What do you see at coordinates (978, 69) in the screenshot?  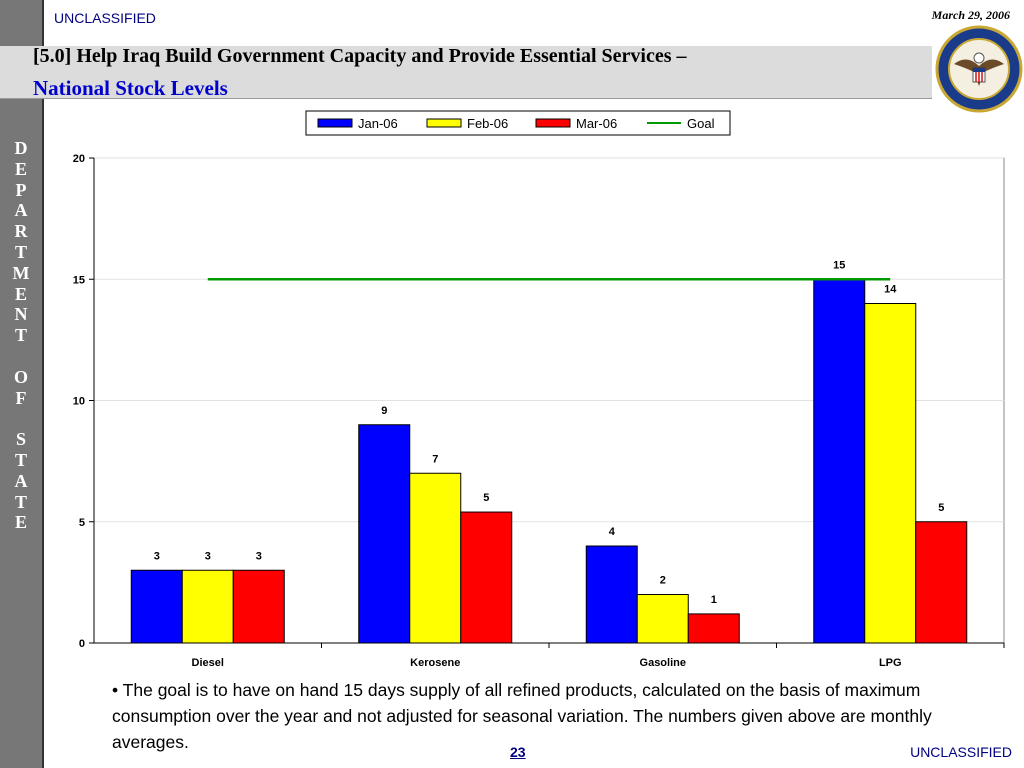 I see `department-of-state-seal-icon` at bounding box center [978, 69].